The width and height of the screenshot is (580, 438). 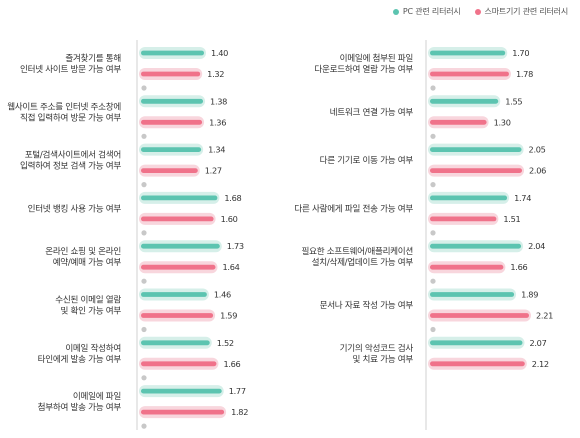 I want to click on pc-value-label: 1.70, so click(x=520, y=53).